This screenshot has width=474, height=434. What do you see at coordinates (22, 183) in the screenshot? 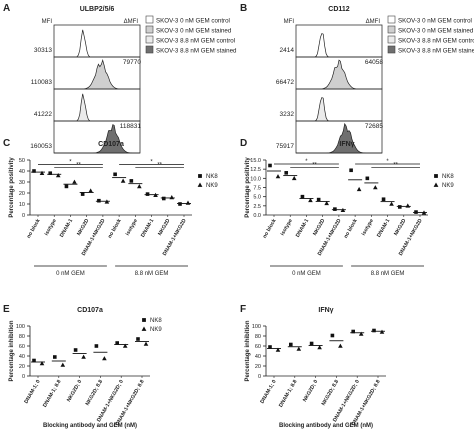
I see `y-tick-label: 30` at bounding box center [22, 183].